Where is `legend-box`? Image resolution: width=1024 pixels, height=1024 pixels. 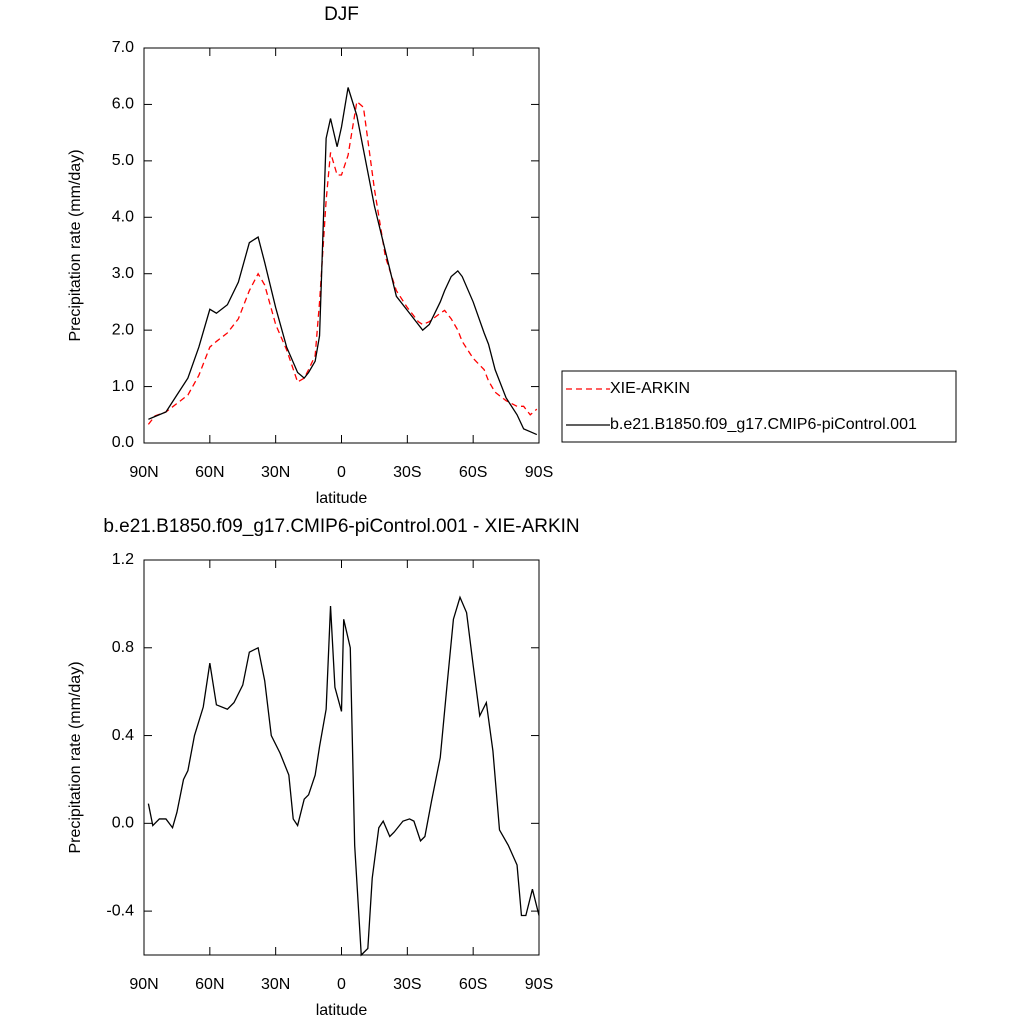 legend-box is located at coordinates (759, 406).